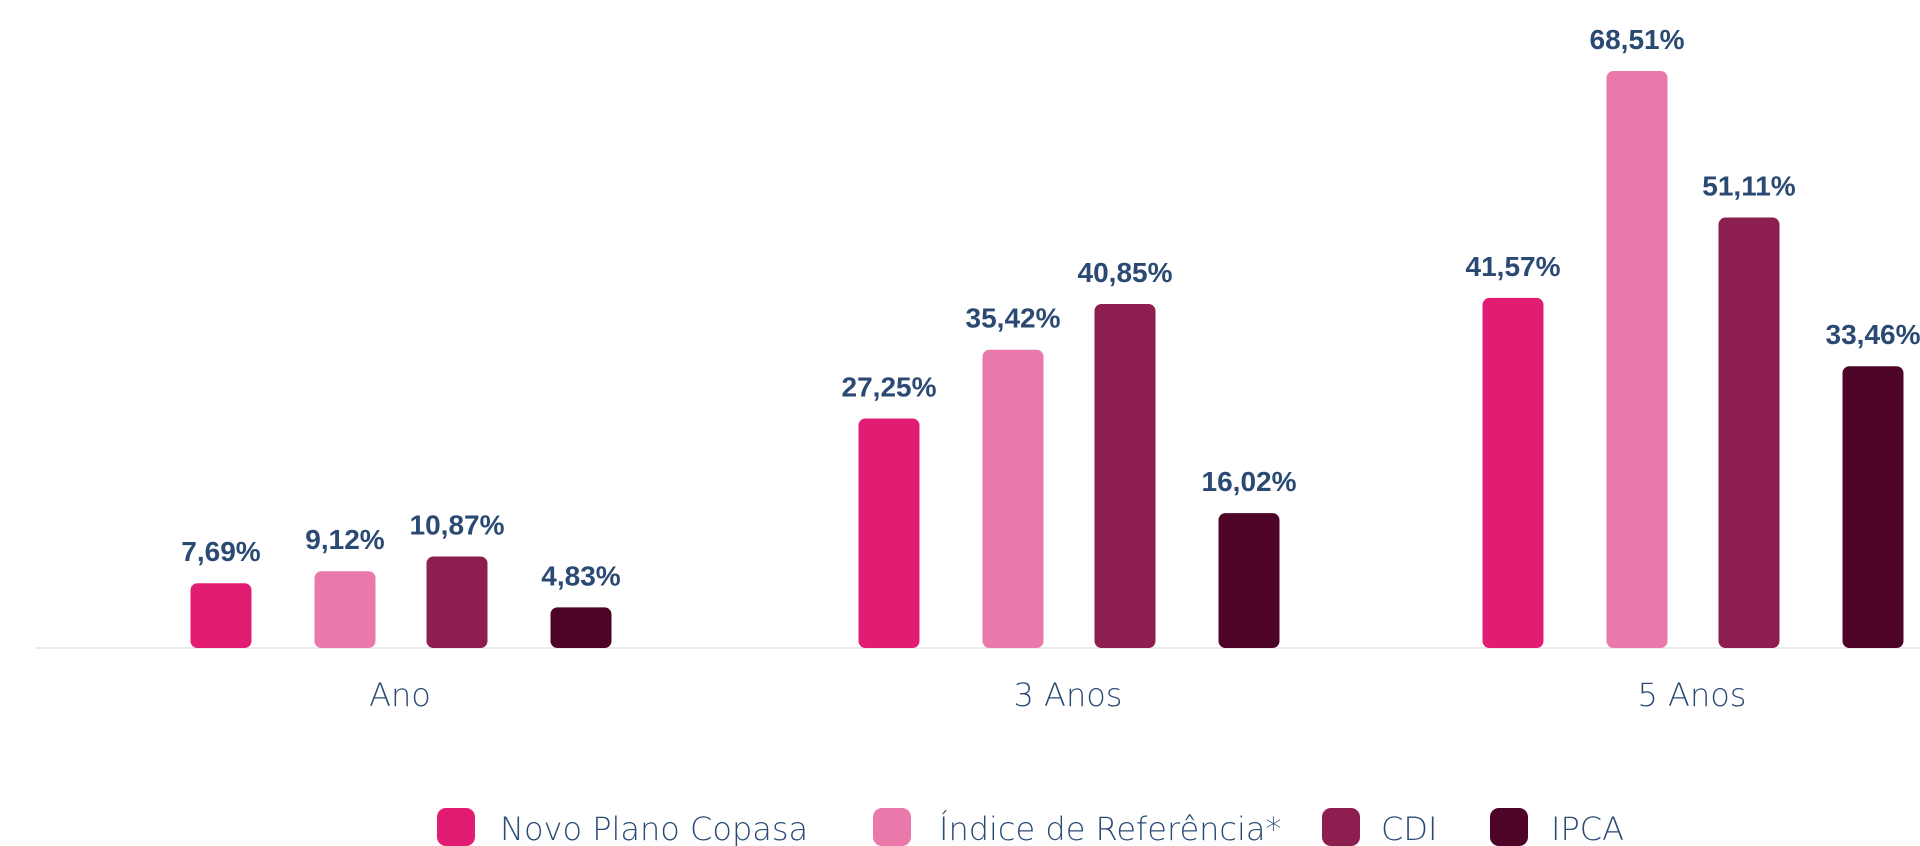 The width and height of the screenshot is (1920, 846). I want to click on legend-label: IPCA, so click(1587, 828).